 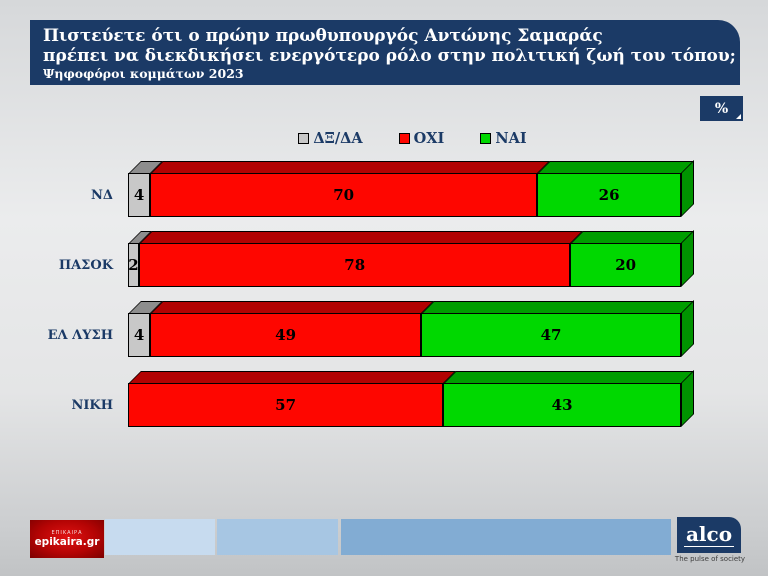 I want to click on bar-value-label: 43, so click(x=562, y=405).